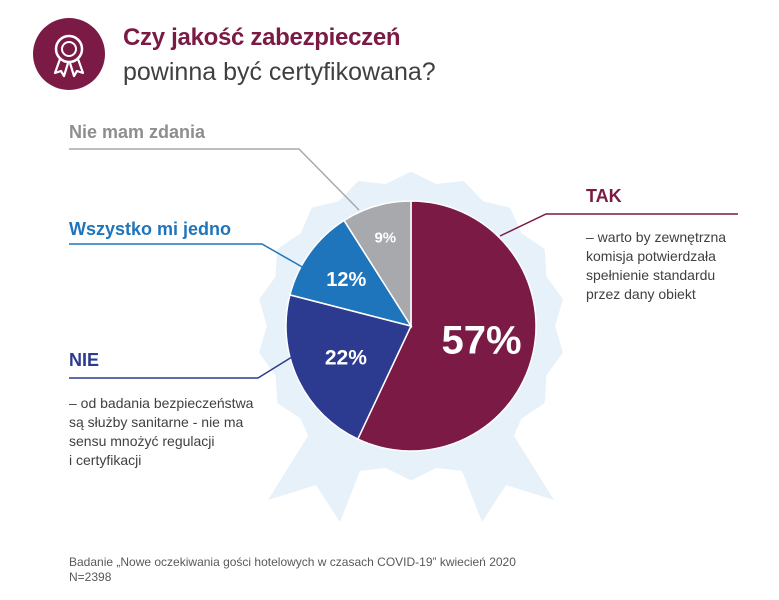 This screenshot has height=600, width=779. I want to click on legend-label-tak: TAK, so click(604, 196).